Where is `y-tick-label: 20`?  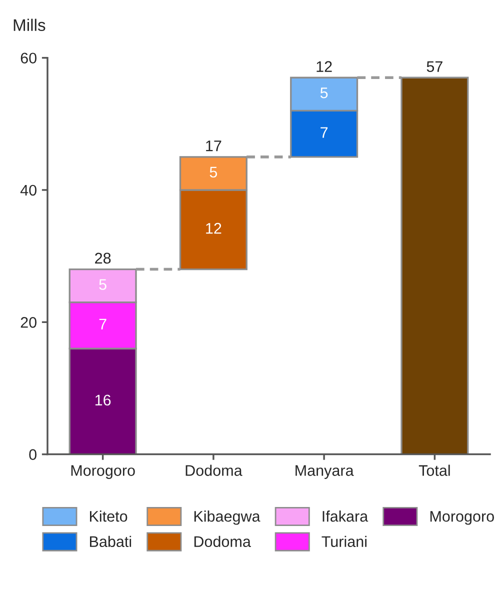
y-tick-label: 20 is located at coordinates (28, 322).